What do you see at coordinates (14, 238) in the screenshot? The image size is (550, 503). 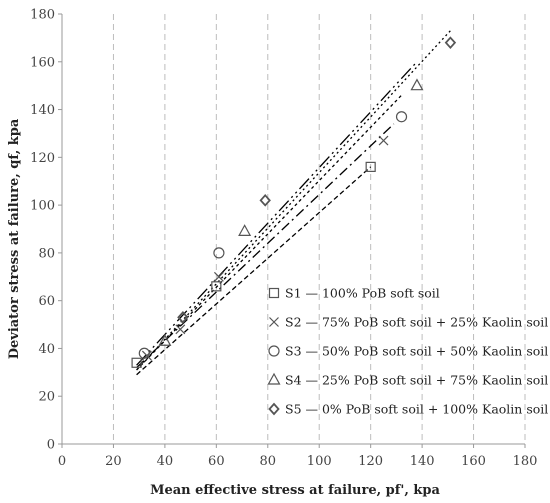 I see `y-axis-title: Deviator stress at failure, qf, kpa` at bounding box center [14, 238].